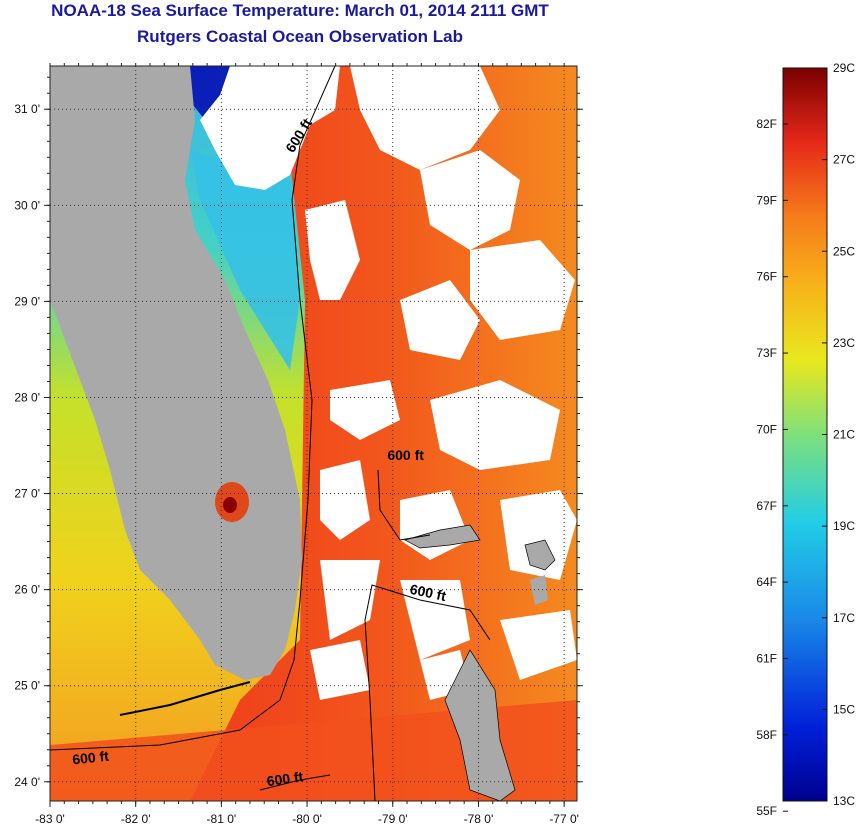  I want to click on lon-tick-label: -80 0', so click(307, 819).